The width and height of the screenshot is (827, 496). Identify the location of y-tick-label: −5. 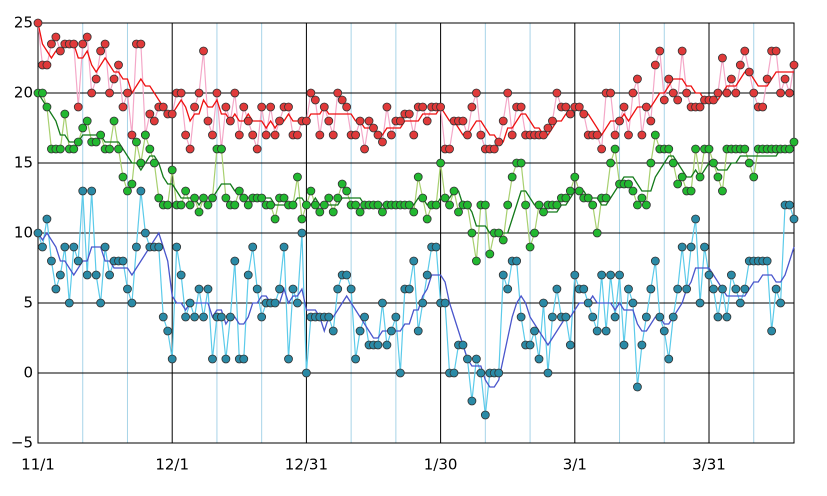
(22, 443).